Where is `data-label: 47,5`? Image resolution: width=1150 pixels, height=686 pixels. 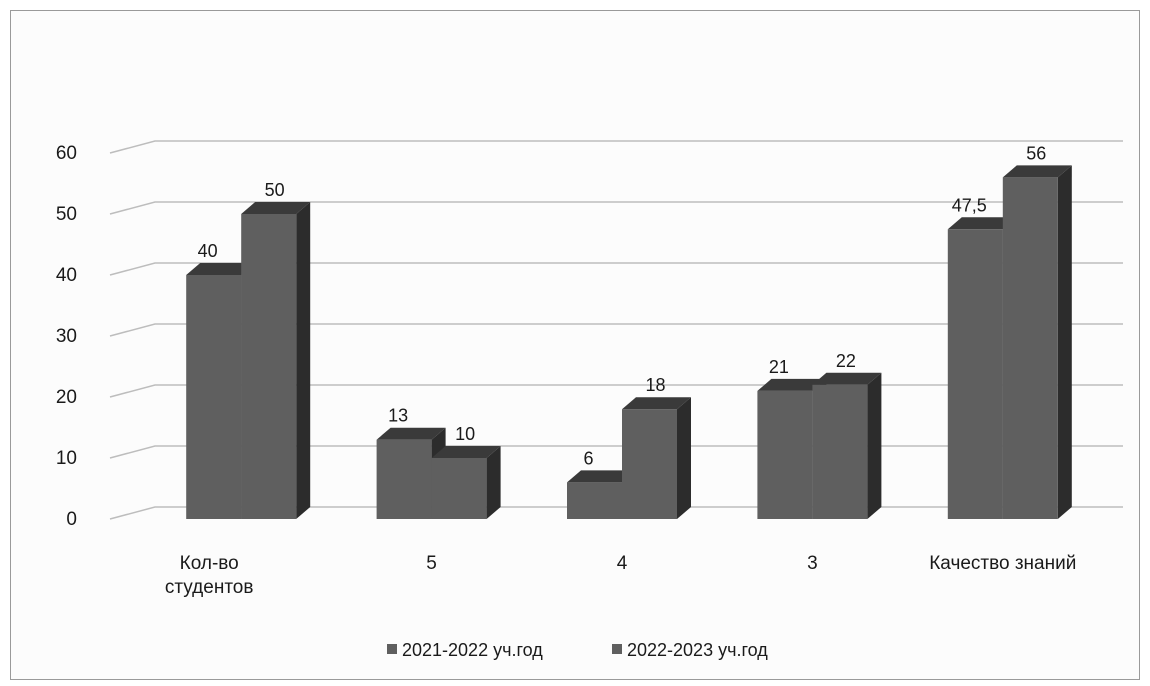
data-label: 47,5 is located at coordinates (969, 205).